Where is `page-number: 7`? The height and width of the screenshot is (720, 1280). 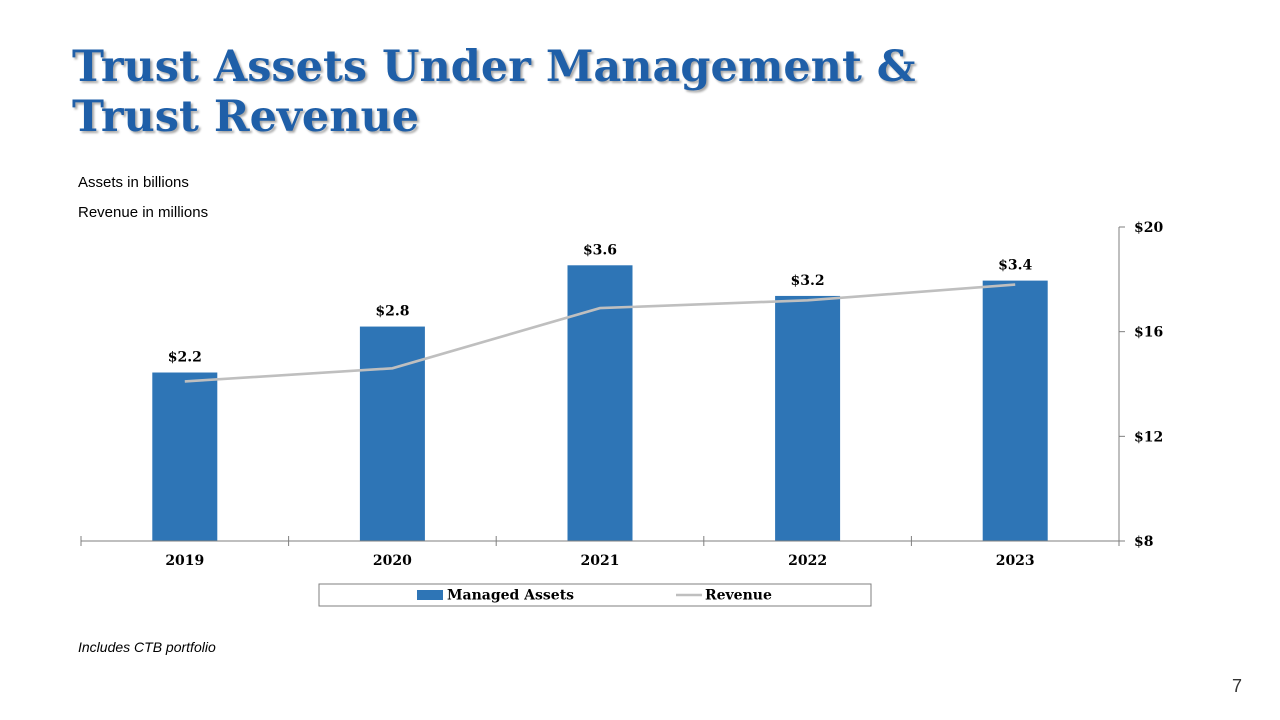
page-number: 7 is located at coordinates (1236, 686).